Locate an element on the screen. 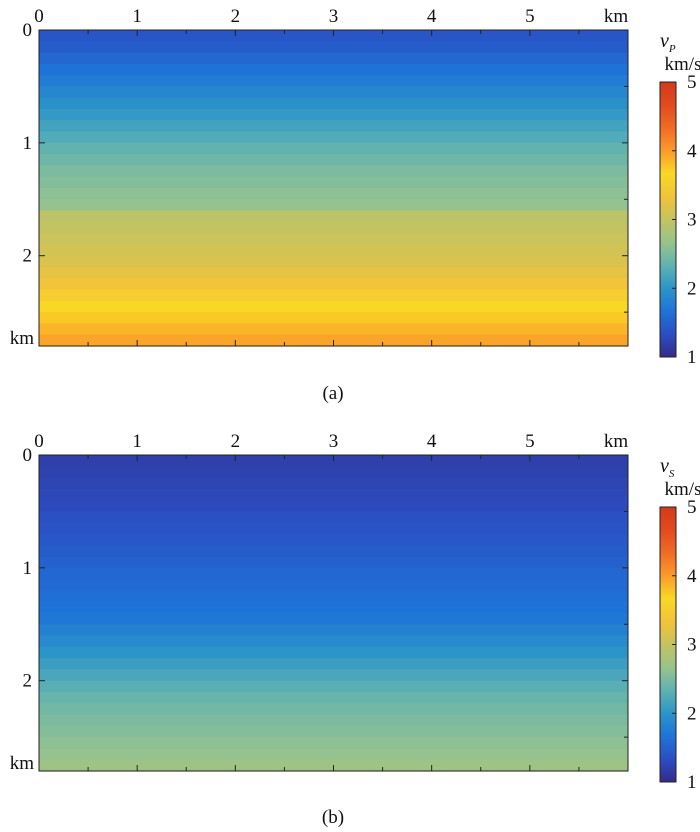 The width and height of the screenshot is (700, 832). colorbar-subscript: S is located at coordinates (672, 474).